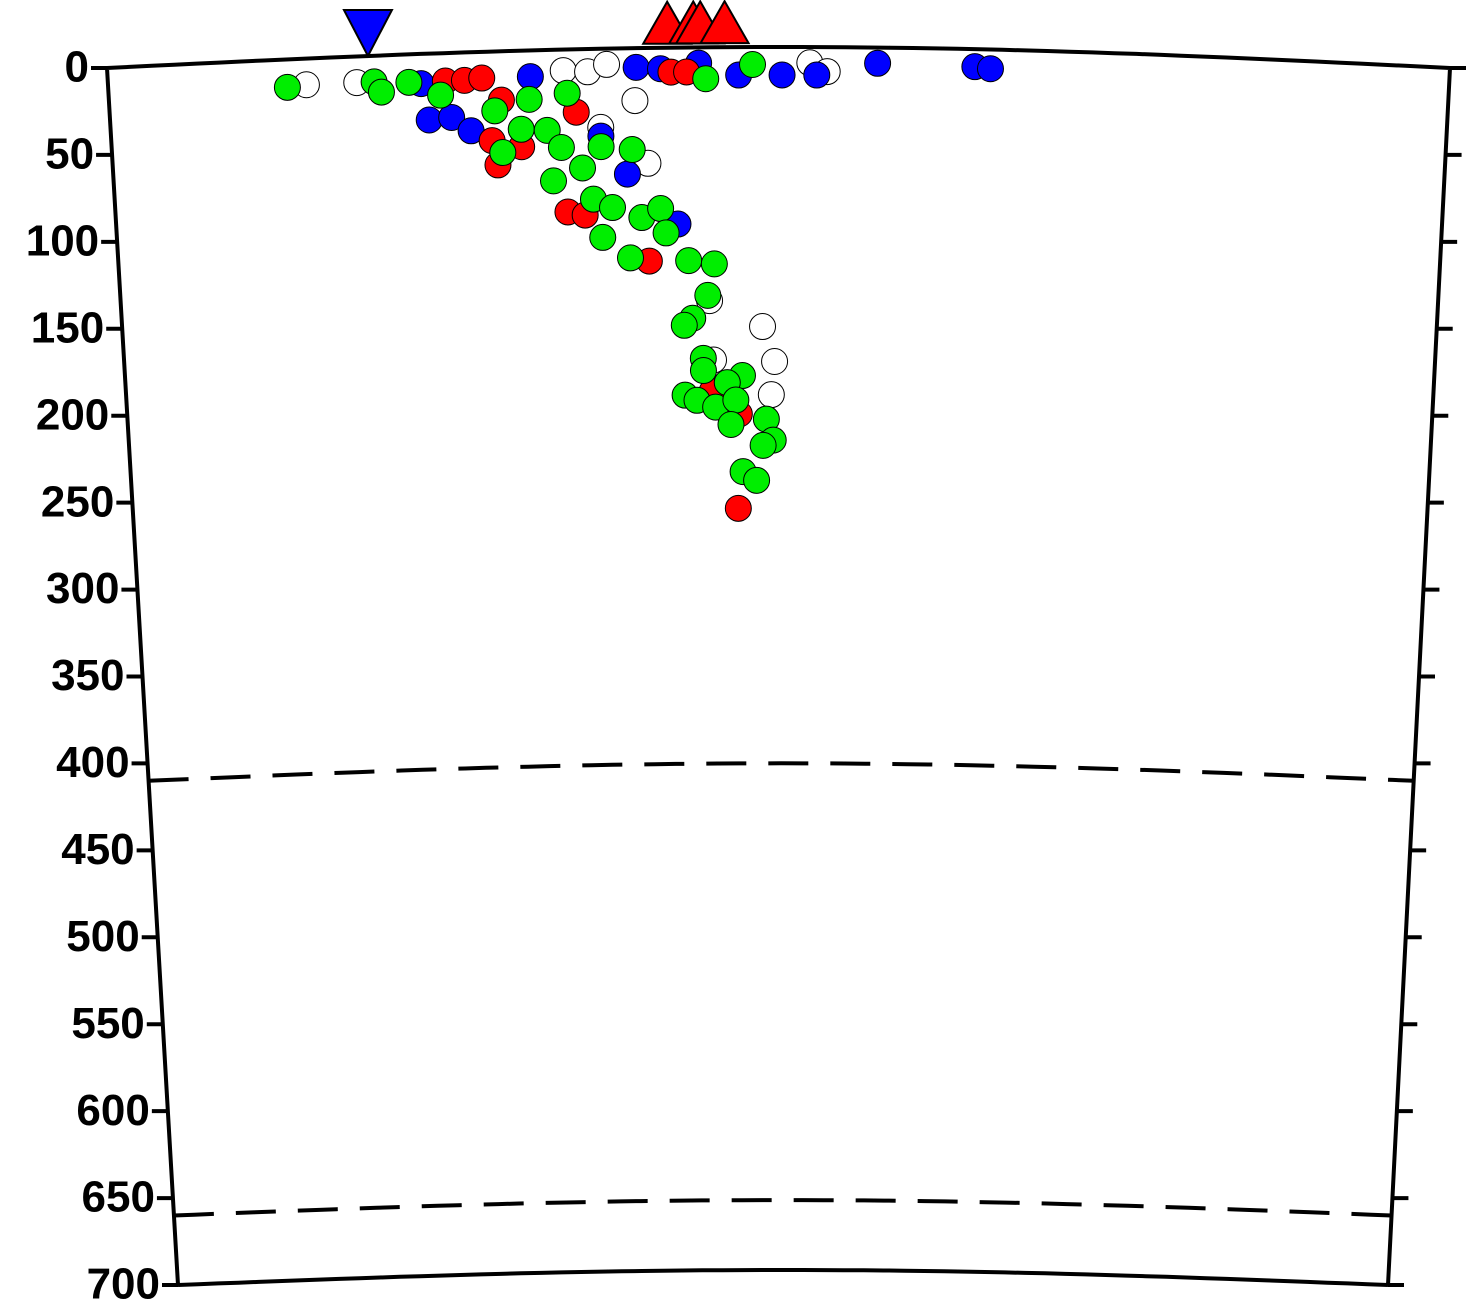  I want to click on y-tick-label: 300, so click(82, 588).